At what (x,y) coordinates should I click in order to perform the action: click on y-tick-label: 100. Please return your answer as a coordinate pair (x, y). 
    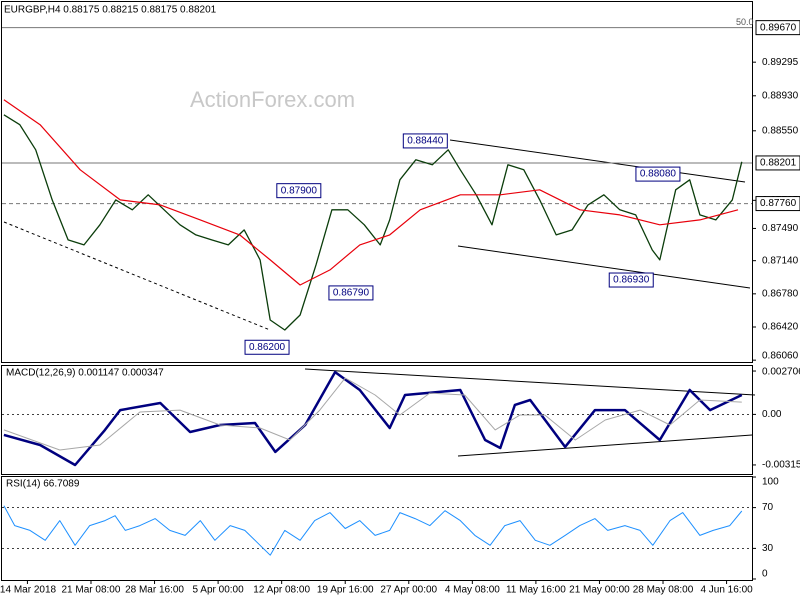
    Looking at the image, I should click on (770, 482).